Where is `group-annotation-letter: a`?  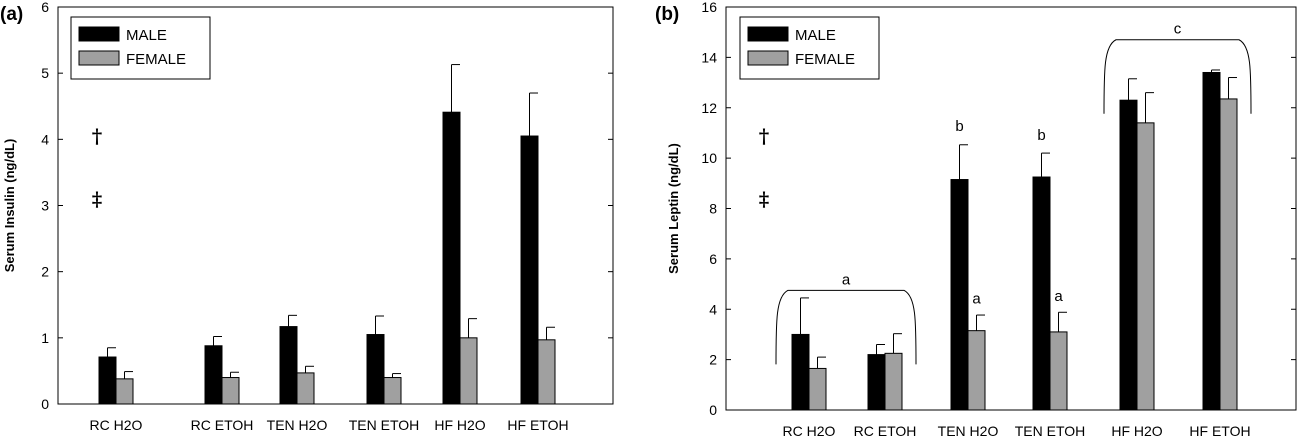
group-annotation-letter: a is located at coordinates (846, 279).